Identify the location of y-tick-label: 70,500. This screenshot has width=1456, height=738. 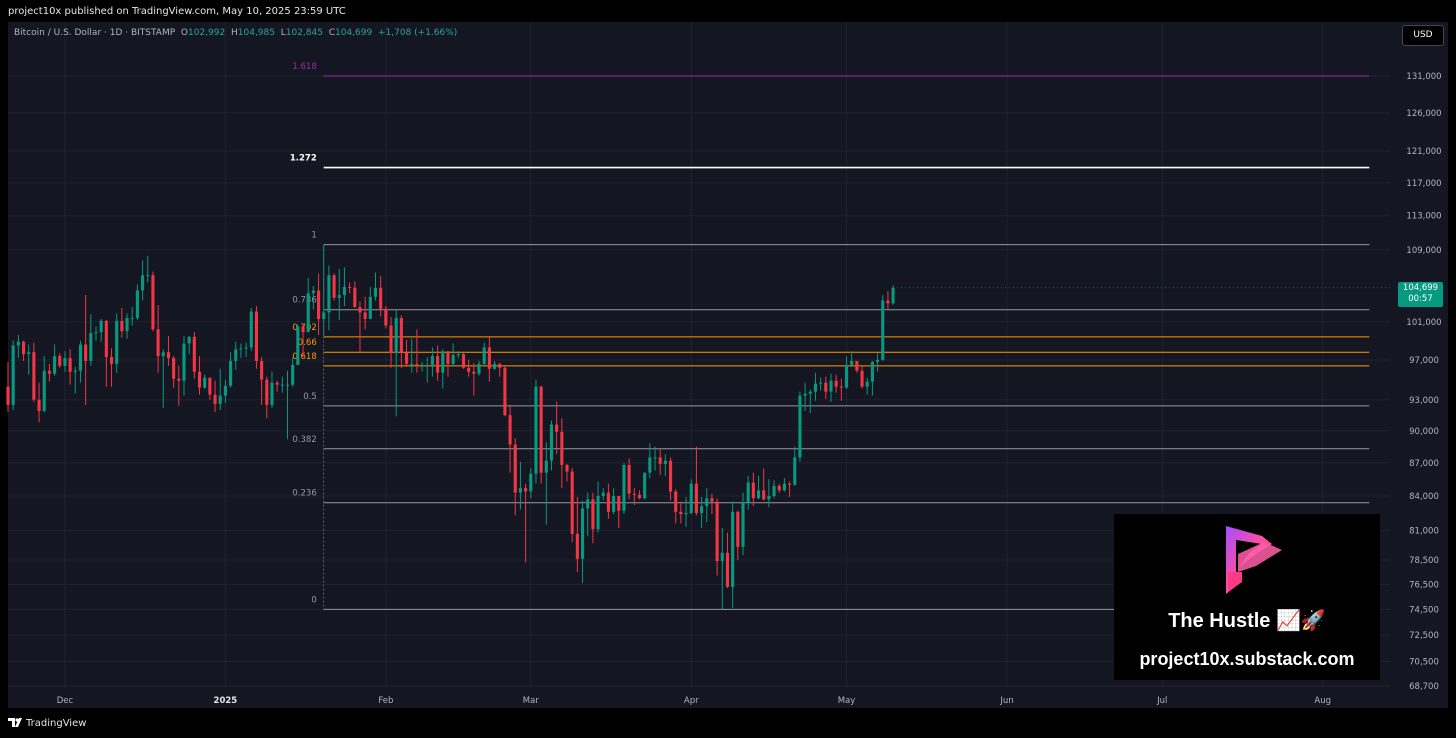
(1424, 663).